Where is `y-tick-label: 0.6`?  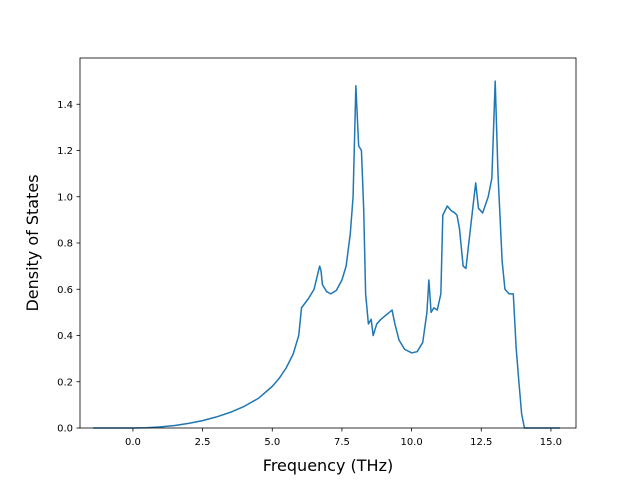
y-tick-label: 0.6 is located at coordinates (65, 290).